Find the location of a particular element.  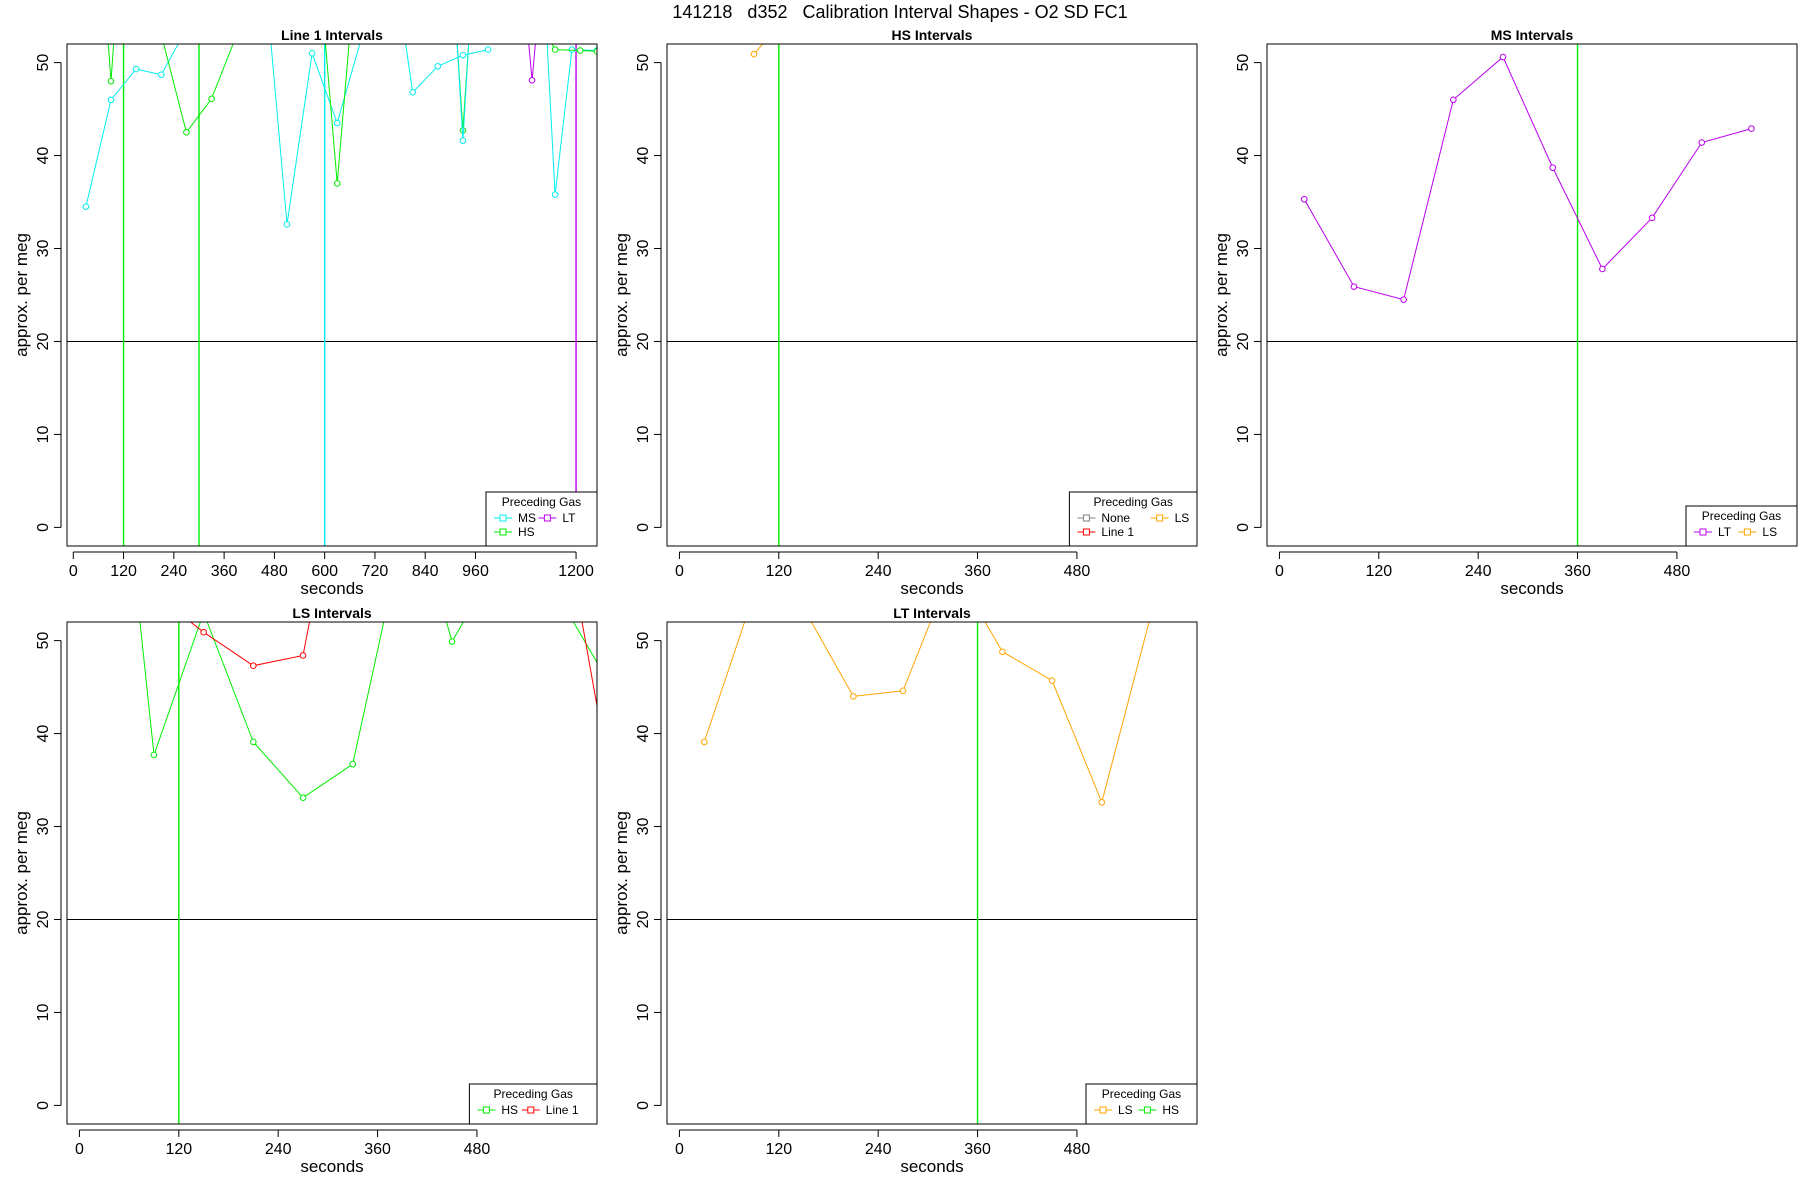

legend-label-hs: HS is located at coordinates (1170, 1110).